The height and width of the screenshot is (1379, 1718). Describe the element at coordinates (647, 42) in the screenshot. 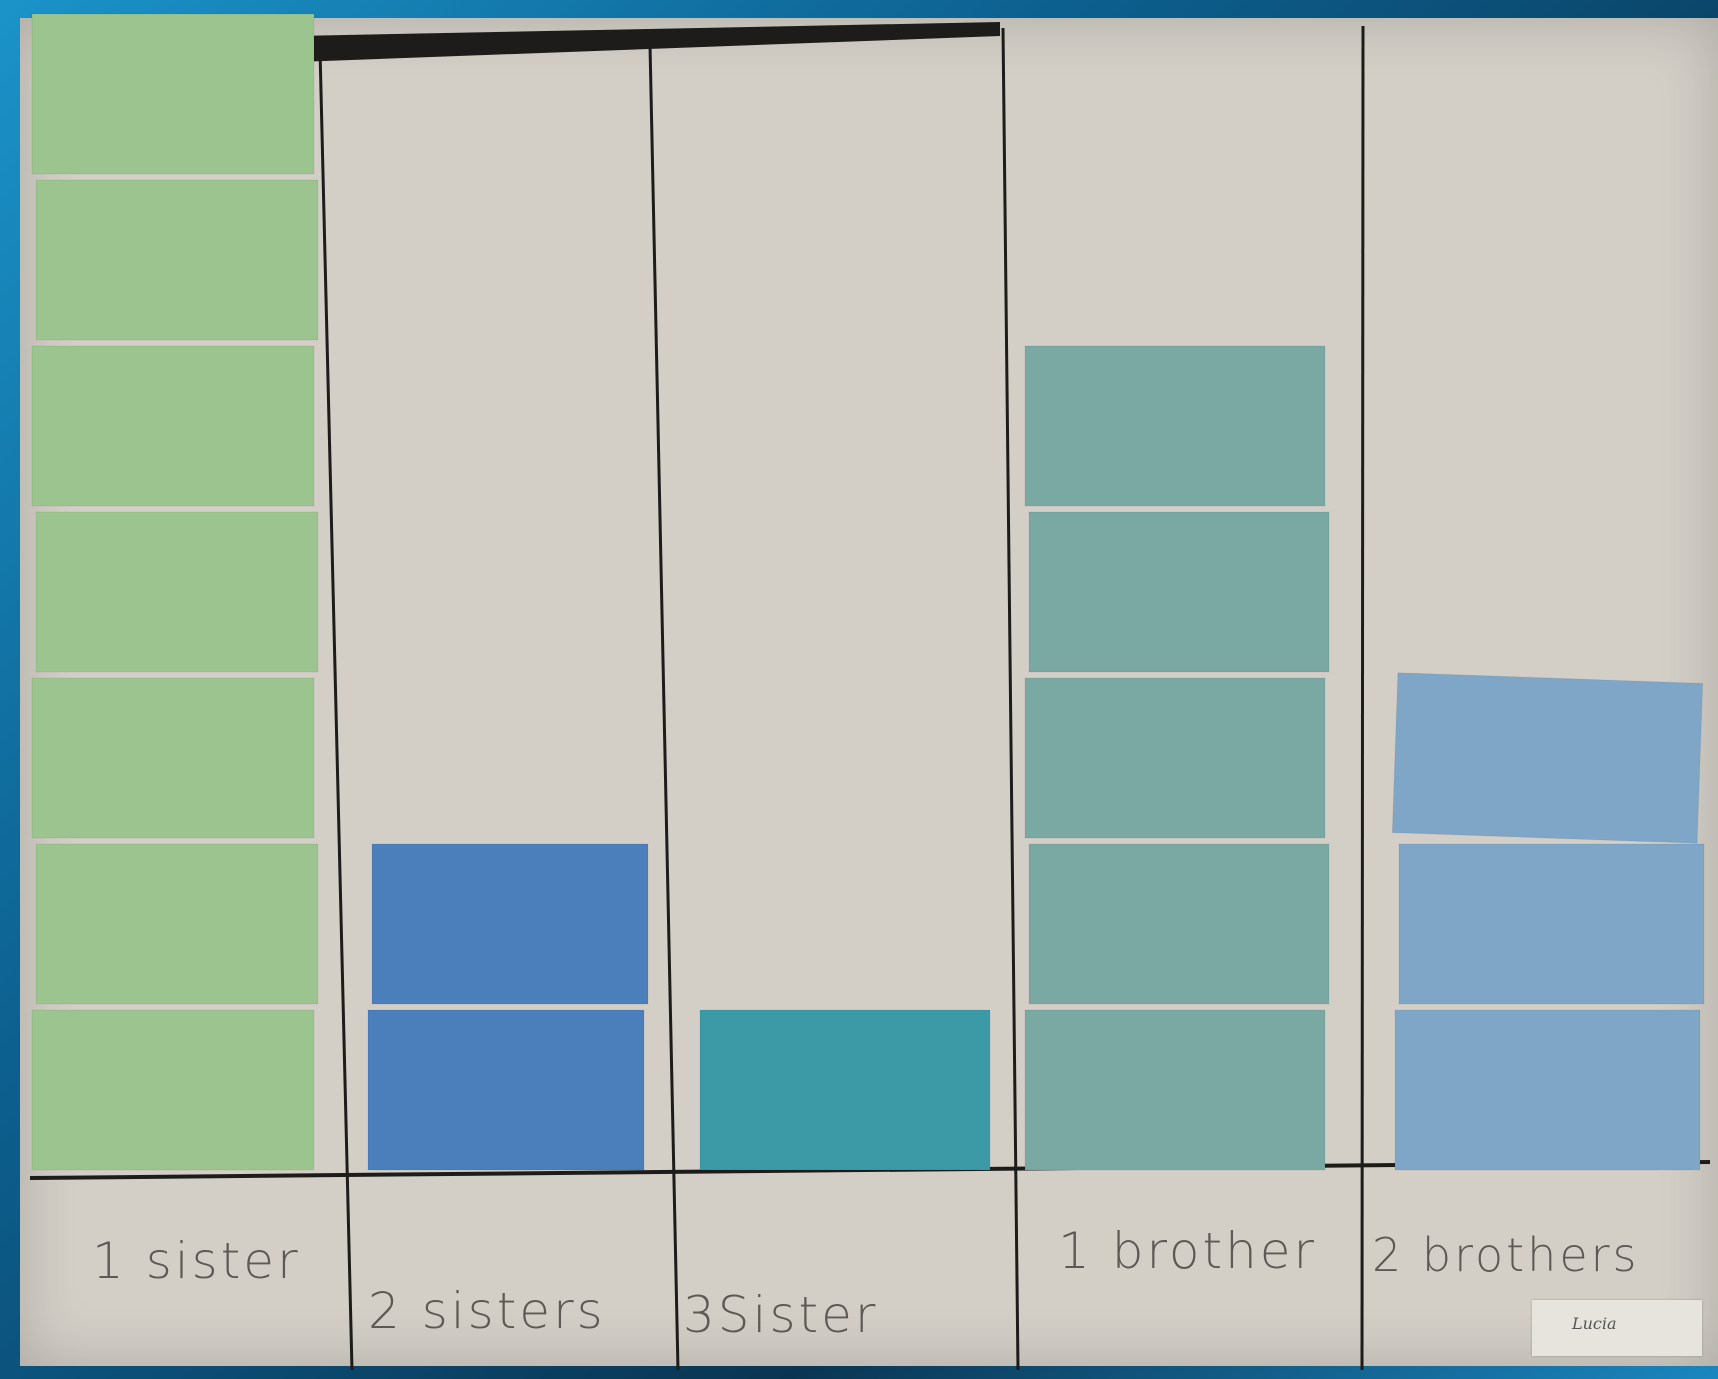

I see `top-border-strip` at that location.